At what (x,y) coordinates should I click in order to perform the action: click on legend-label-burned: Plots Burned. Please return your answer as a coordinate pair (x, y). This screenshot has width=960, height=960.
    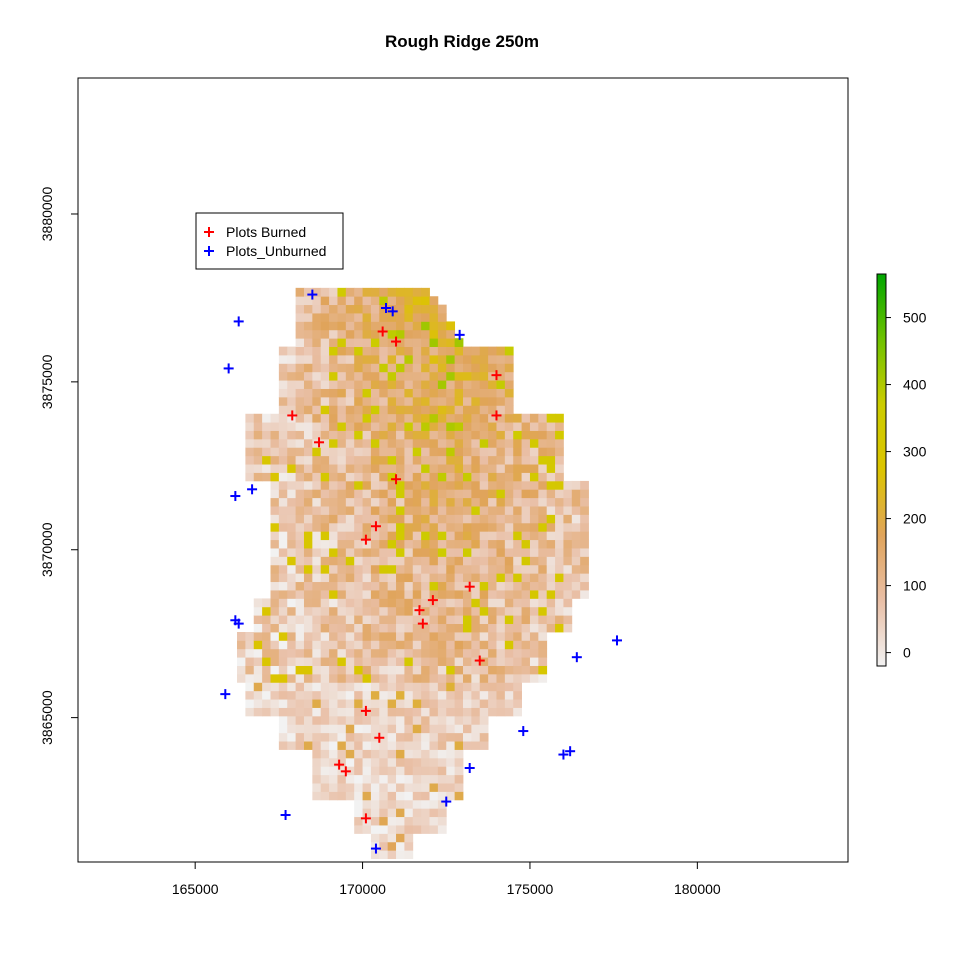
    Looking at the image, I should click on (266, 232).